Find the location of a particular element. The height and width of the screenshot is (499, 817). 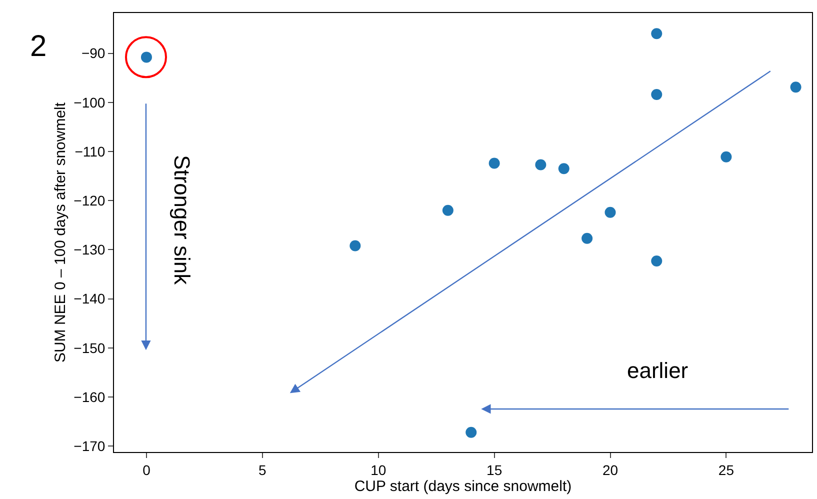

y-tick-label: −120 is located at coordinates (90, 200).